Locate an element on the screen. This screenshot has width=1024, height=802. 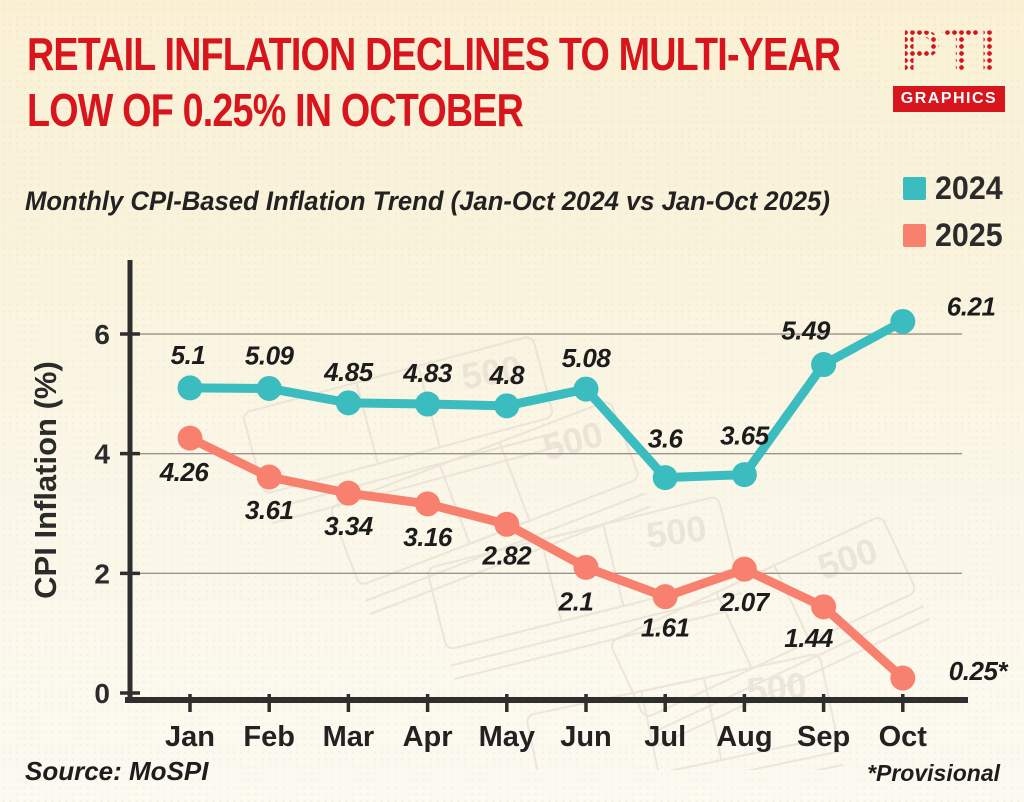
data-label-2024: 5.1 is located at coordinates (188, 355).